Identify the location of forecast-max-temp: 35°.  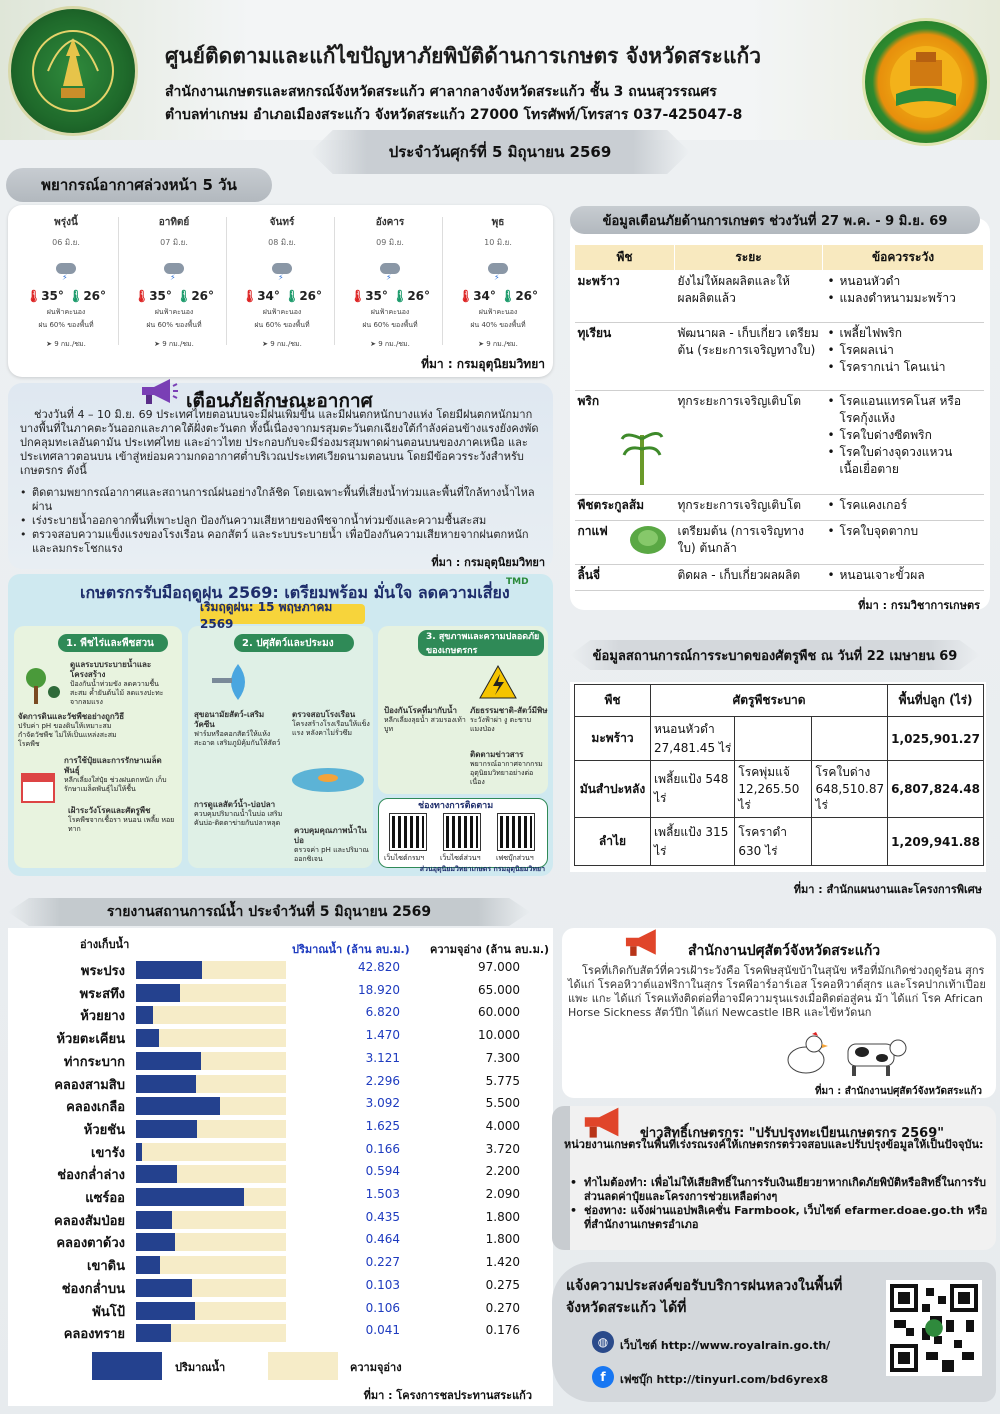
(52, 296).